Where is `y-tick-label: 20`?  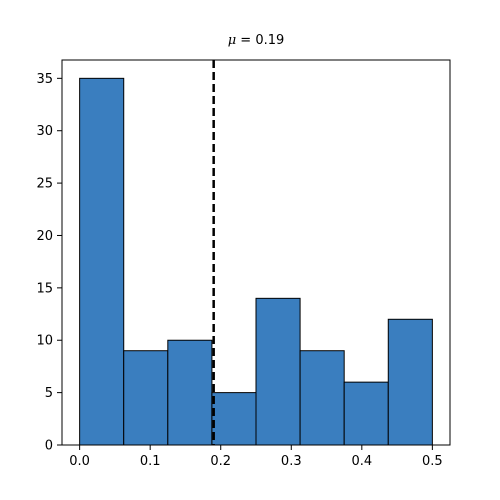
y-tick-label: 20 is located at coordinates (44, 236).